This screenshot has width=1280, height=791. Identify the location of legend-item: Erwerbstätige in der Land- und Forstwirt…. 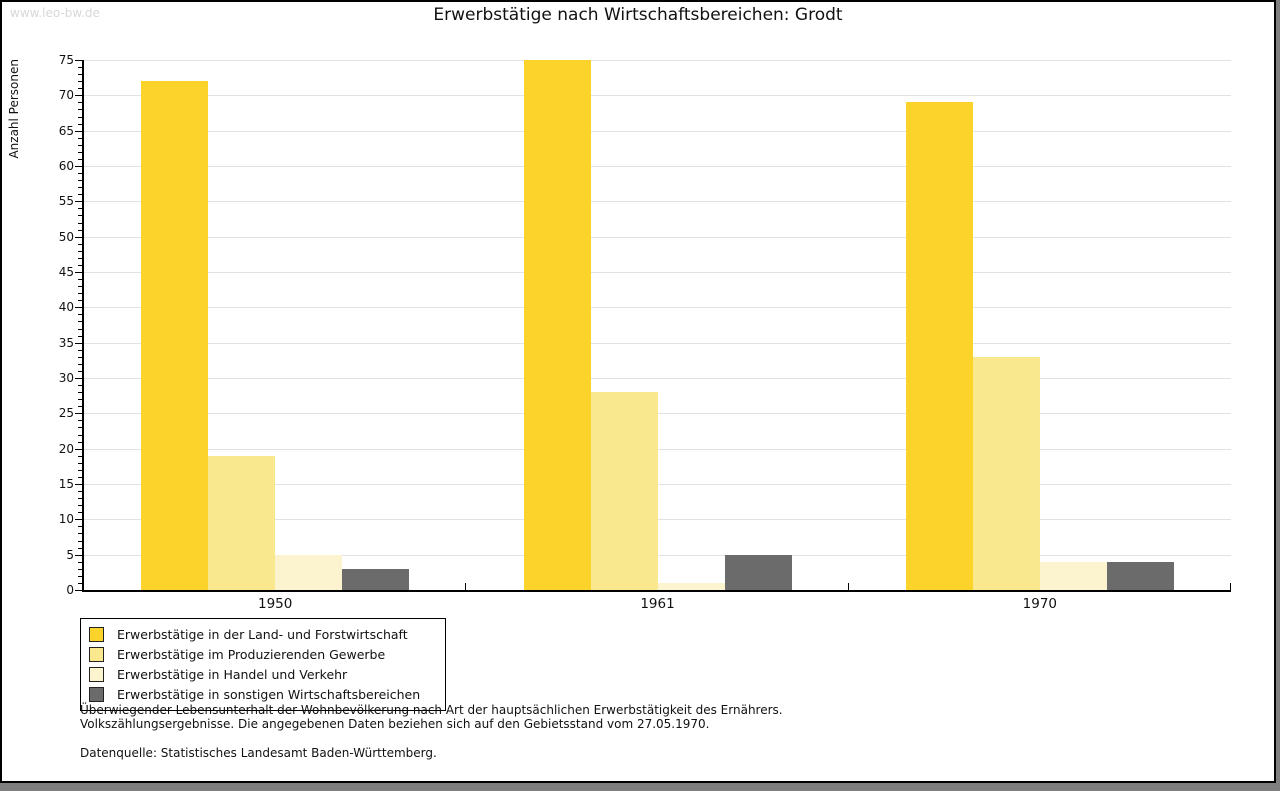
(263, 634).